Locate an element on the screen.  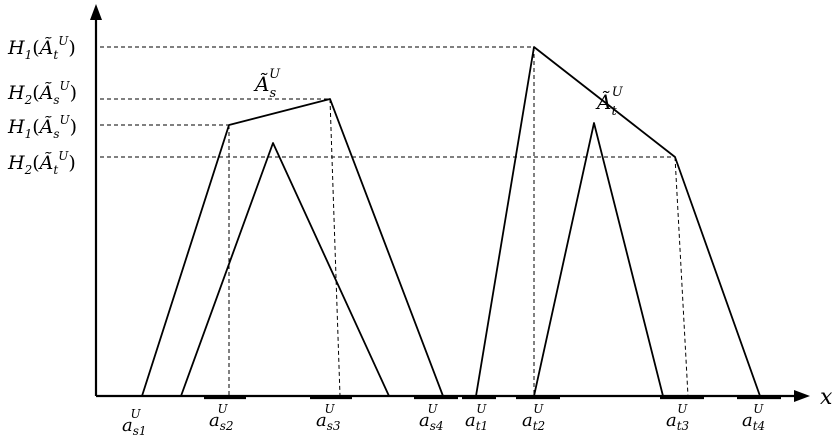
shape-label-at: ÃtU is located at coordinates (609, 102).